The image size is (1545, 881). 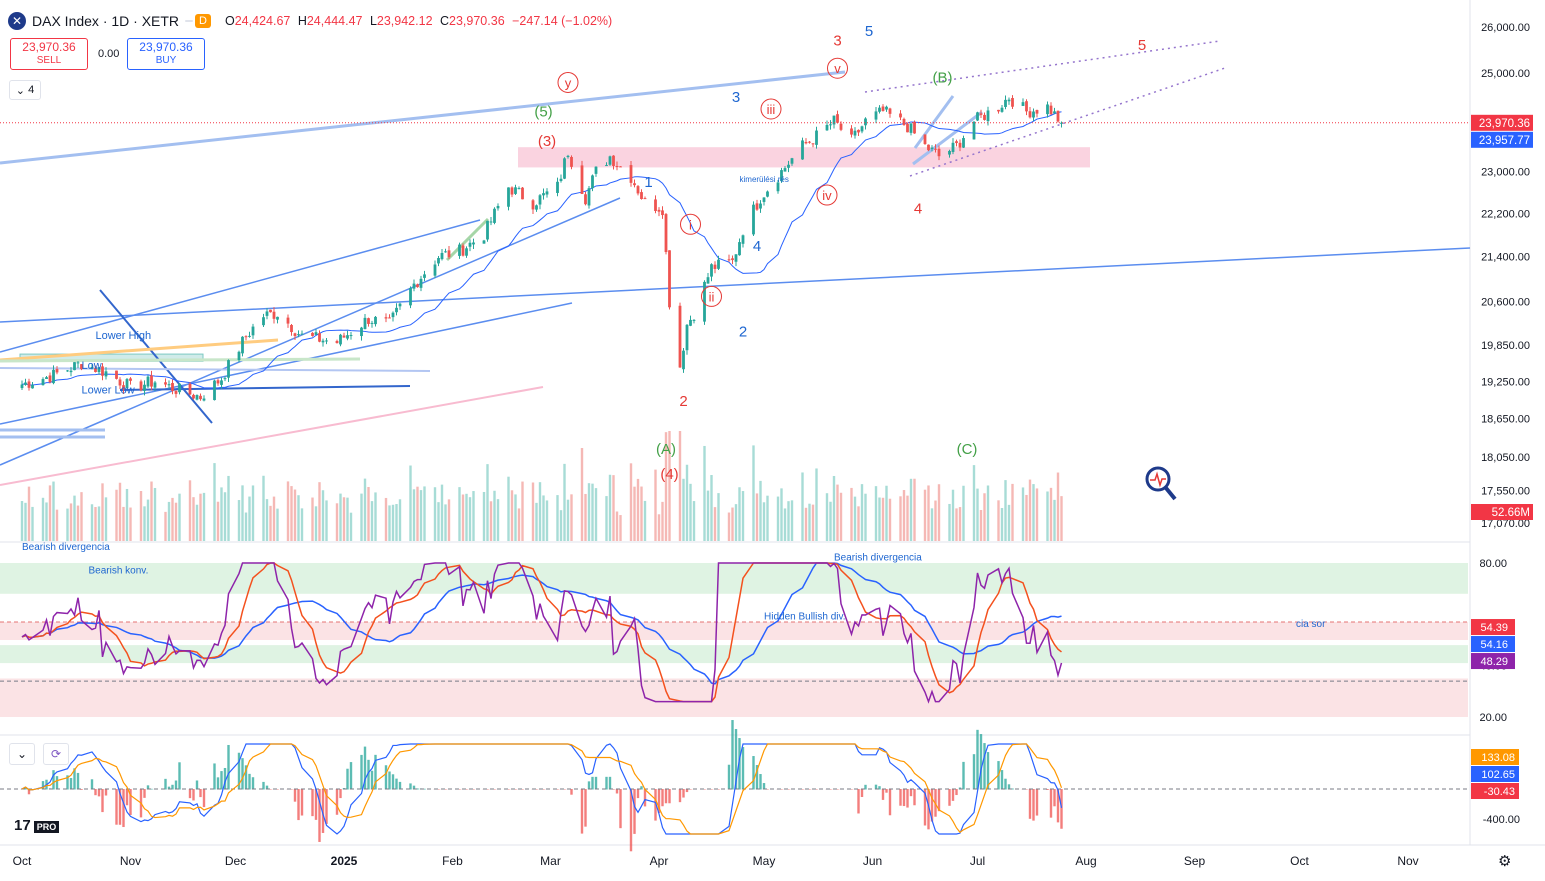 What do you see at coordinates (977, 861) in the screenshot?
I see `time-tick-label: Jul` at bounding box center [977, 861].